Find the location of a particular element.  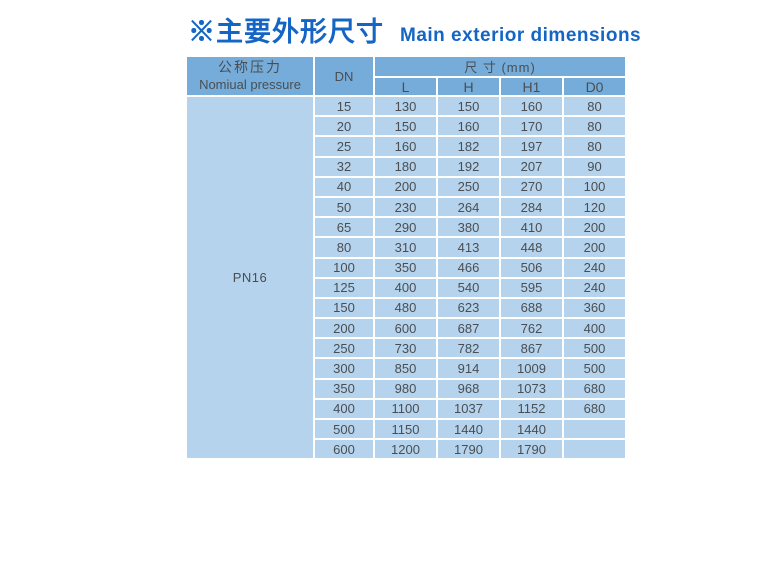

cell-h: 687 is located at coordinates (468, 328).